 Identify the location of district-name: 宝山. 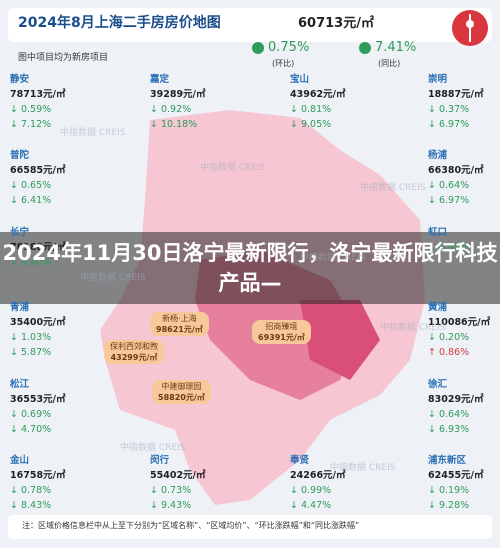
(300, 79).